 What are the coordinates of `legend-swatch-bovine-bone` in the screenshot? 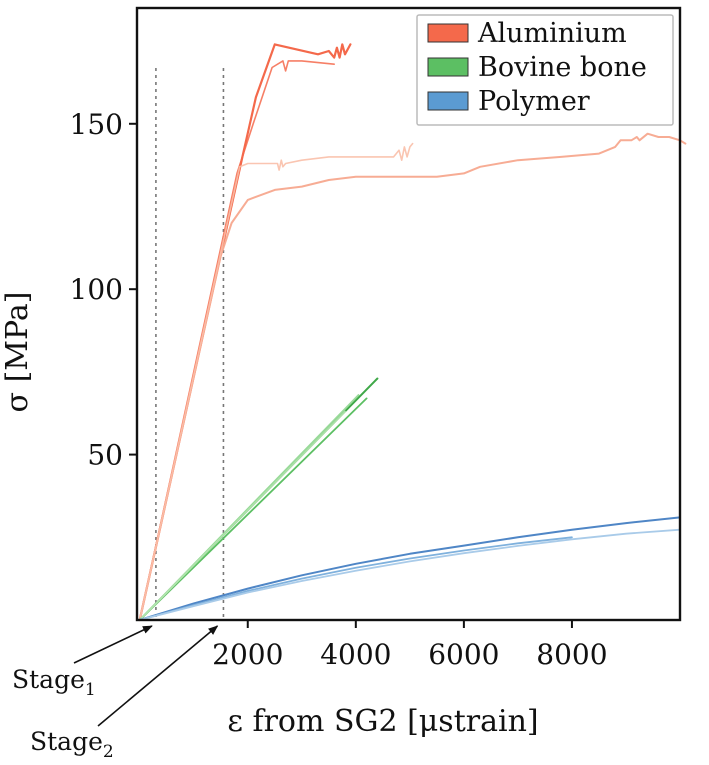 It's located at (448, 67).